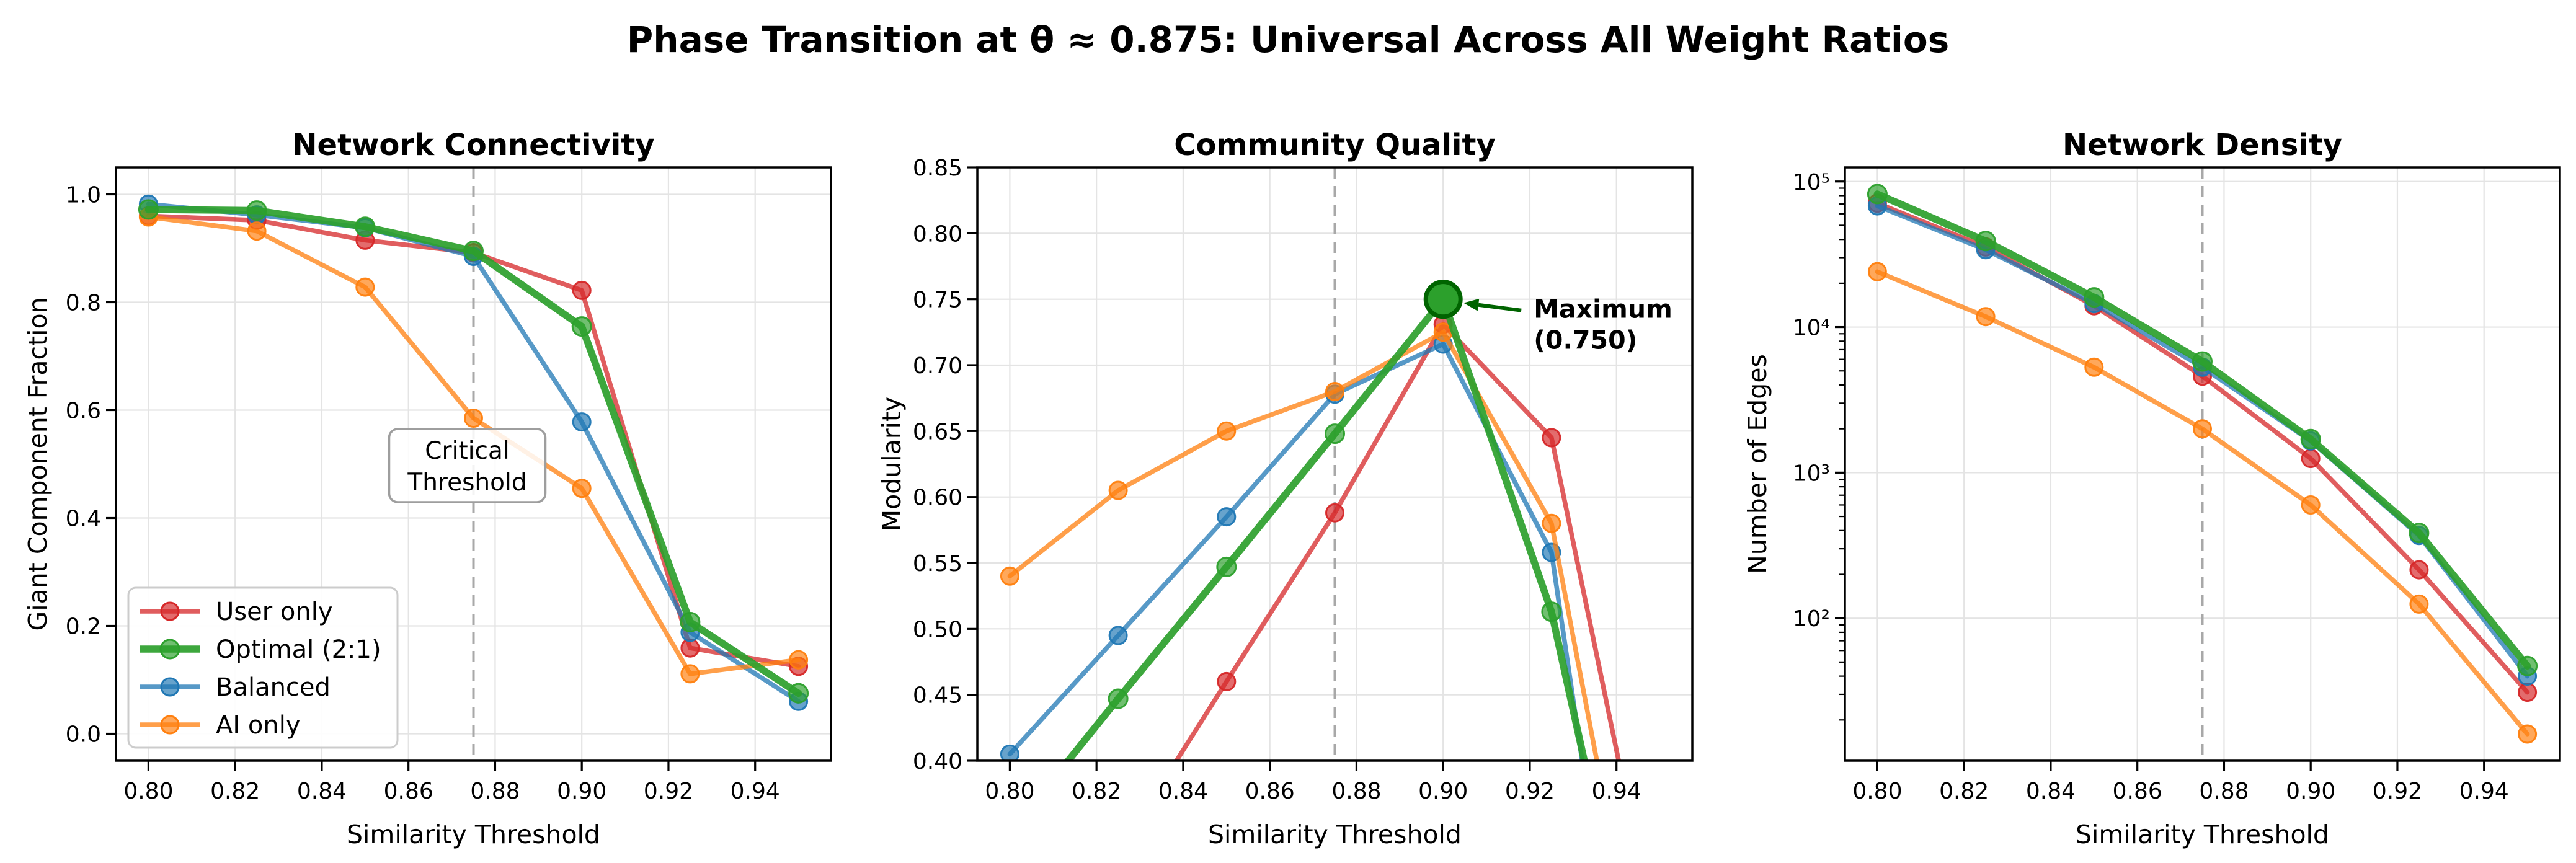 This screenshot has width=2576, height=863. What do you see at coordinates (937, 629) in the screenshot?
I see `y-tick-label: 0.50` at bounding box center [937, 629].